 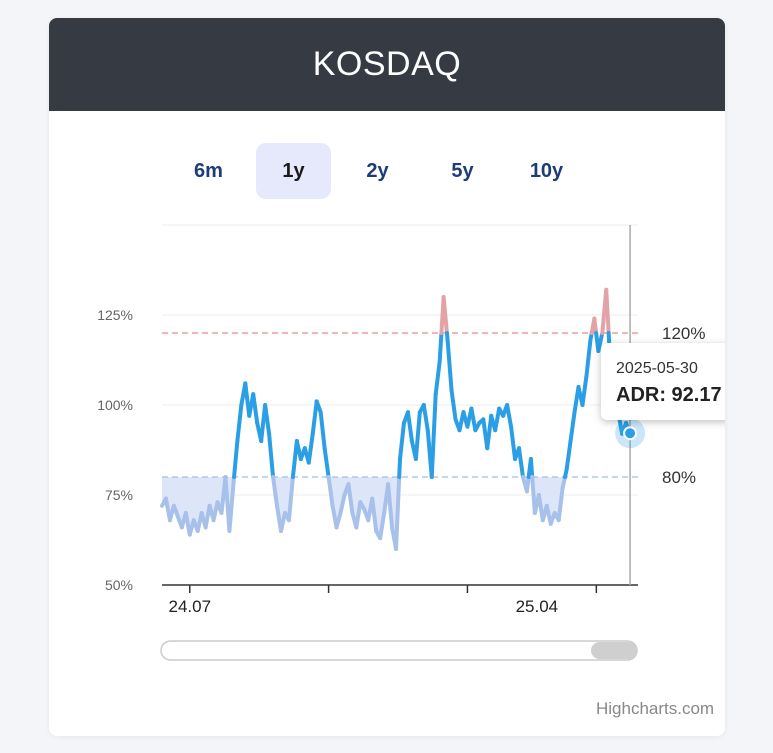 I want to click on threshold-label-high: 120%, so click(x=683, y=333).